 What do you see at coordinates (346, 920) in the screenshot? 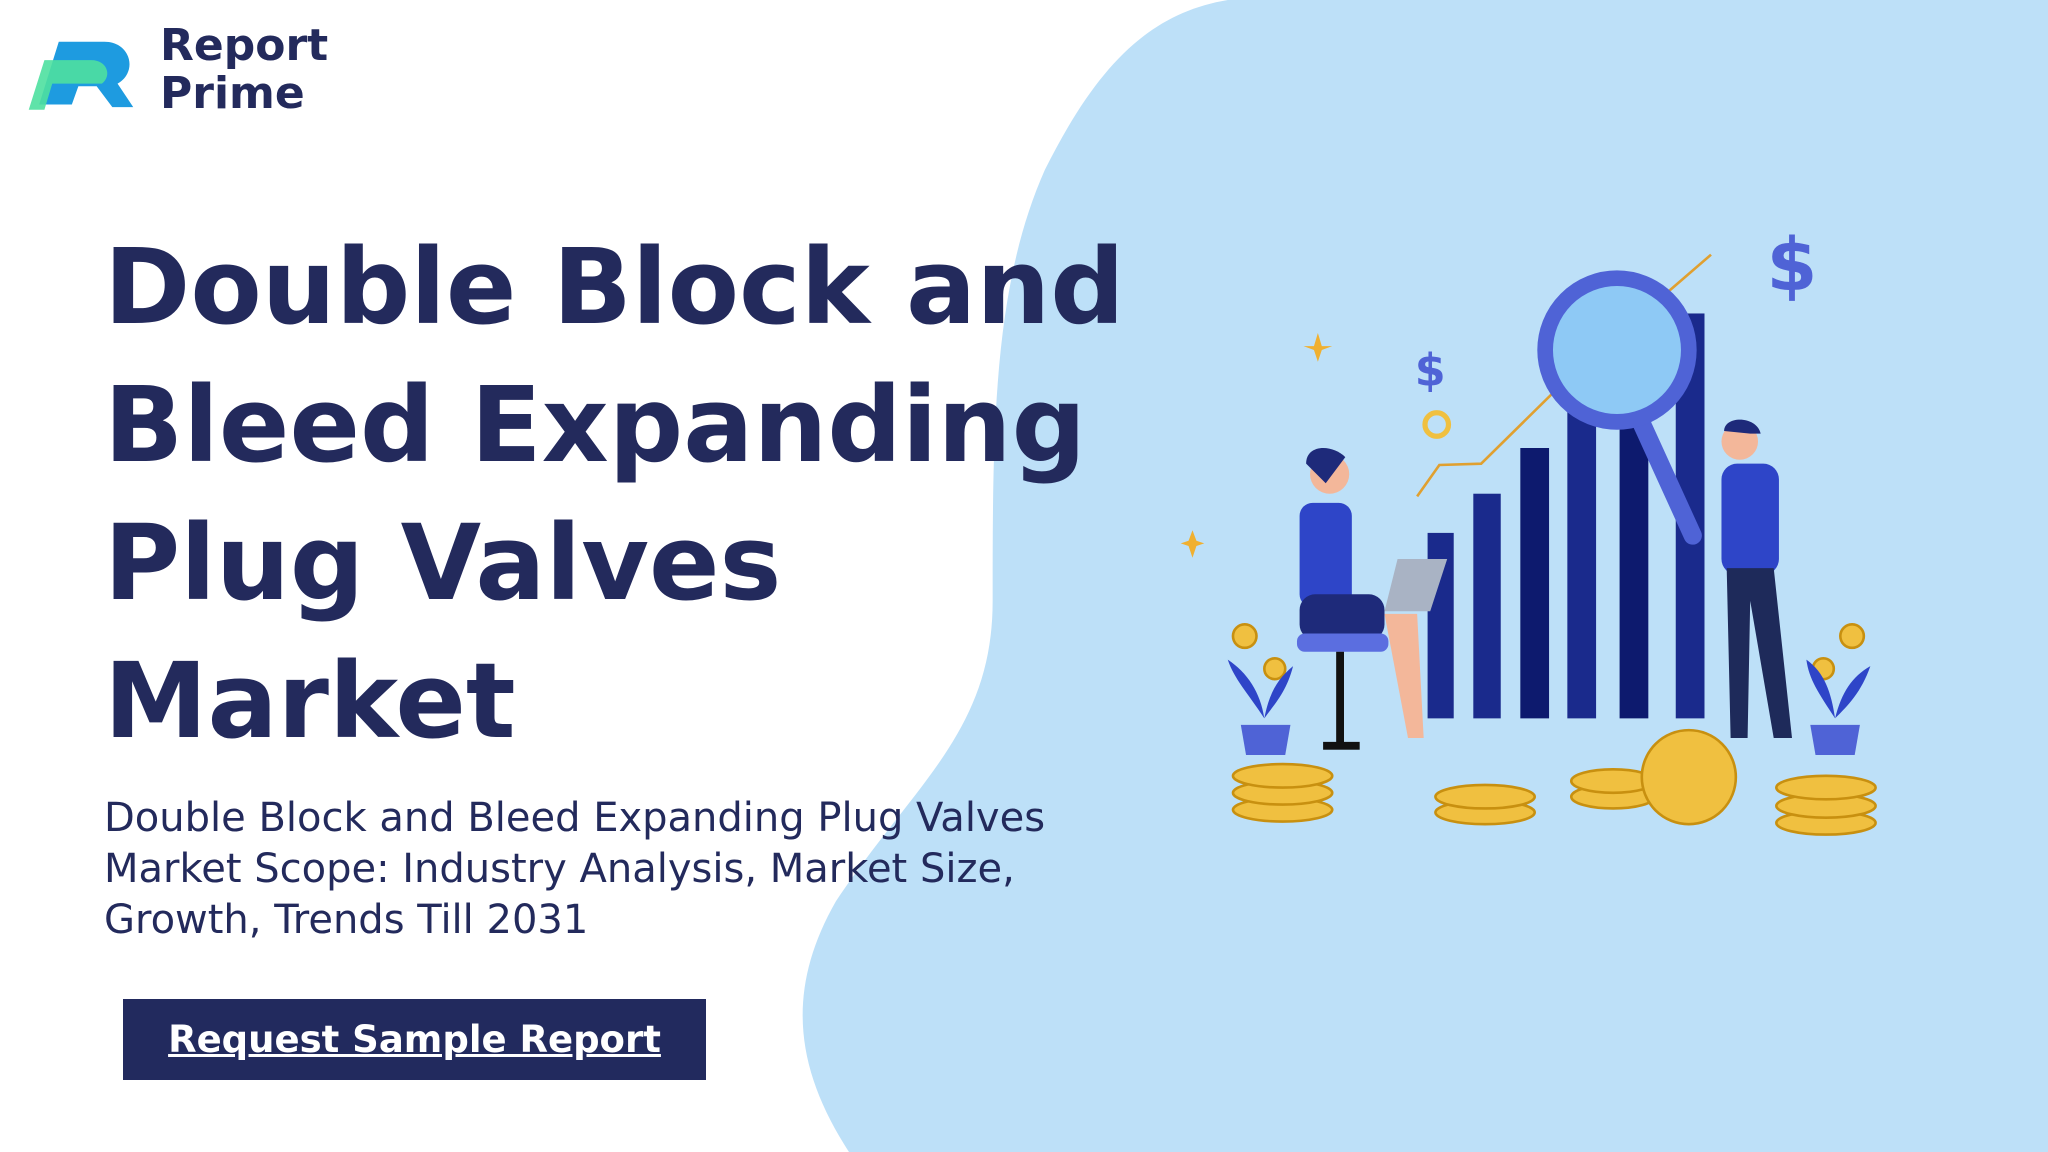
I see `subtitle-line: Growth, Trends Till 2031` at bounding box center [346, 920].